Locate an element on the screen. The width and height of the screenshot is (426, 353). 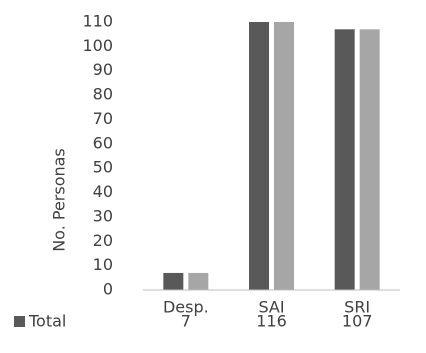
y-tick-label: 30 is located at coordinates (103, 215).